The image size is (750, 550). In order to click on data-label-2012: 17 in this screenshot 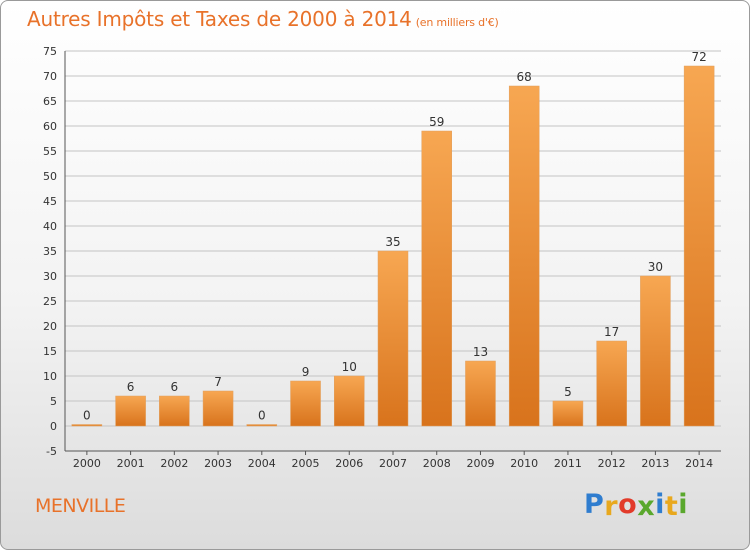, I will do `click(611, 332)`.